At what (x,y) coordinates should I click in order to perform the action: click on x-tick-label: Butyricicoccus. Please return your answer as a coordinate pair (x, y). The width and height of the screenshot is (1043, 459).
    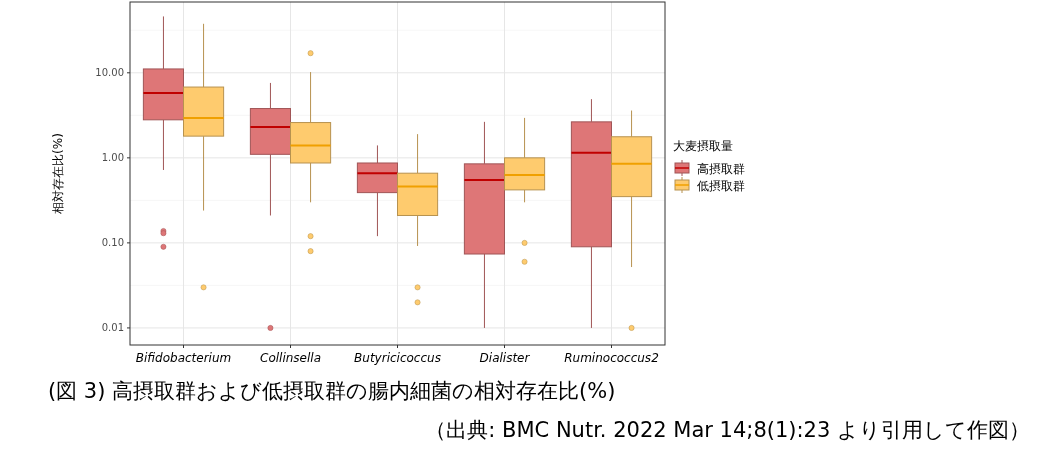
    Looking at the image, I should click on (397, 358).